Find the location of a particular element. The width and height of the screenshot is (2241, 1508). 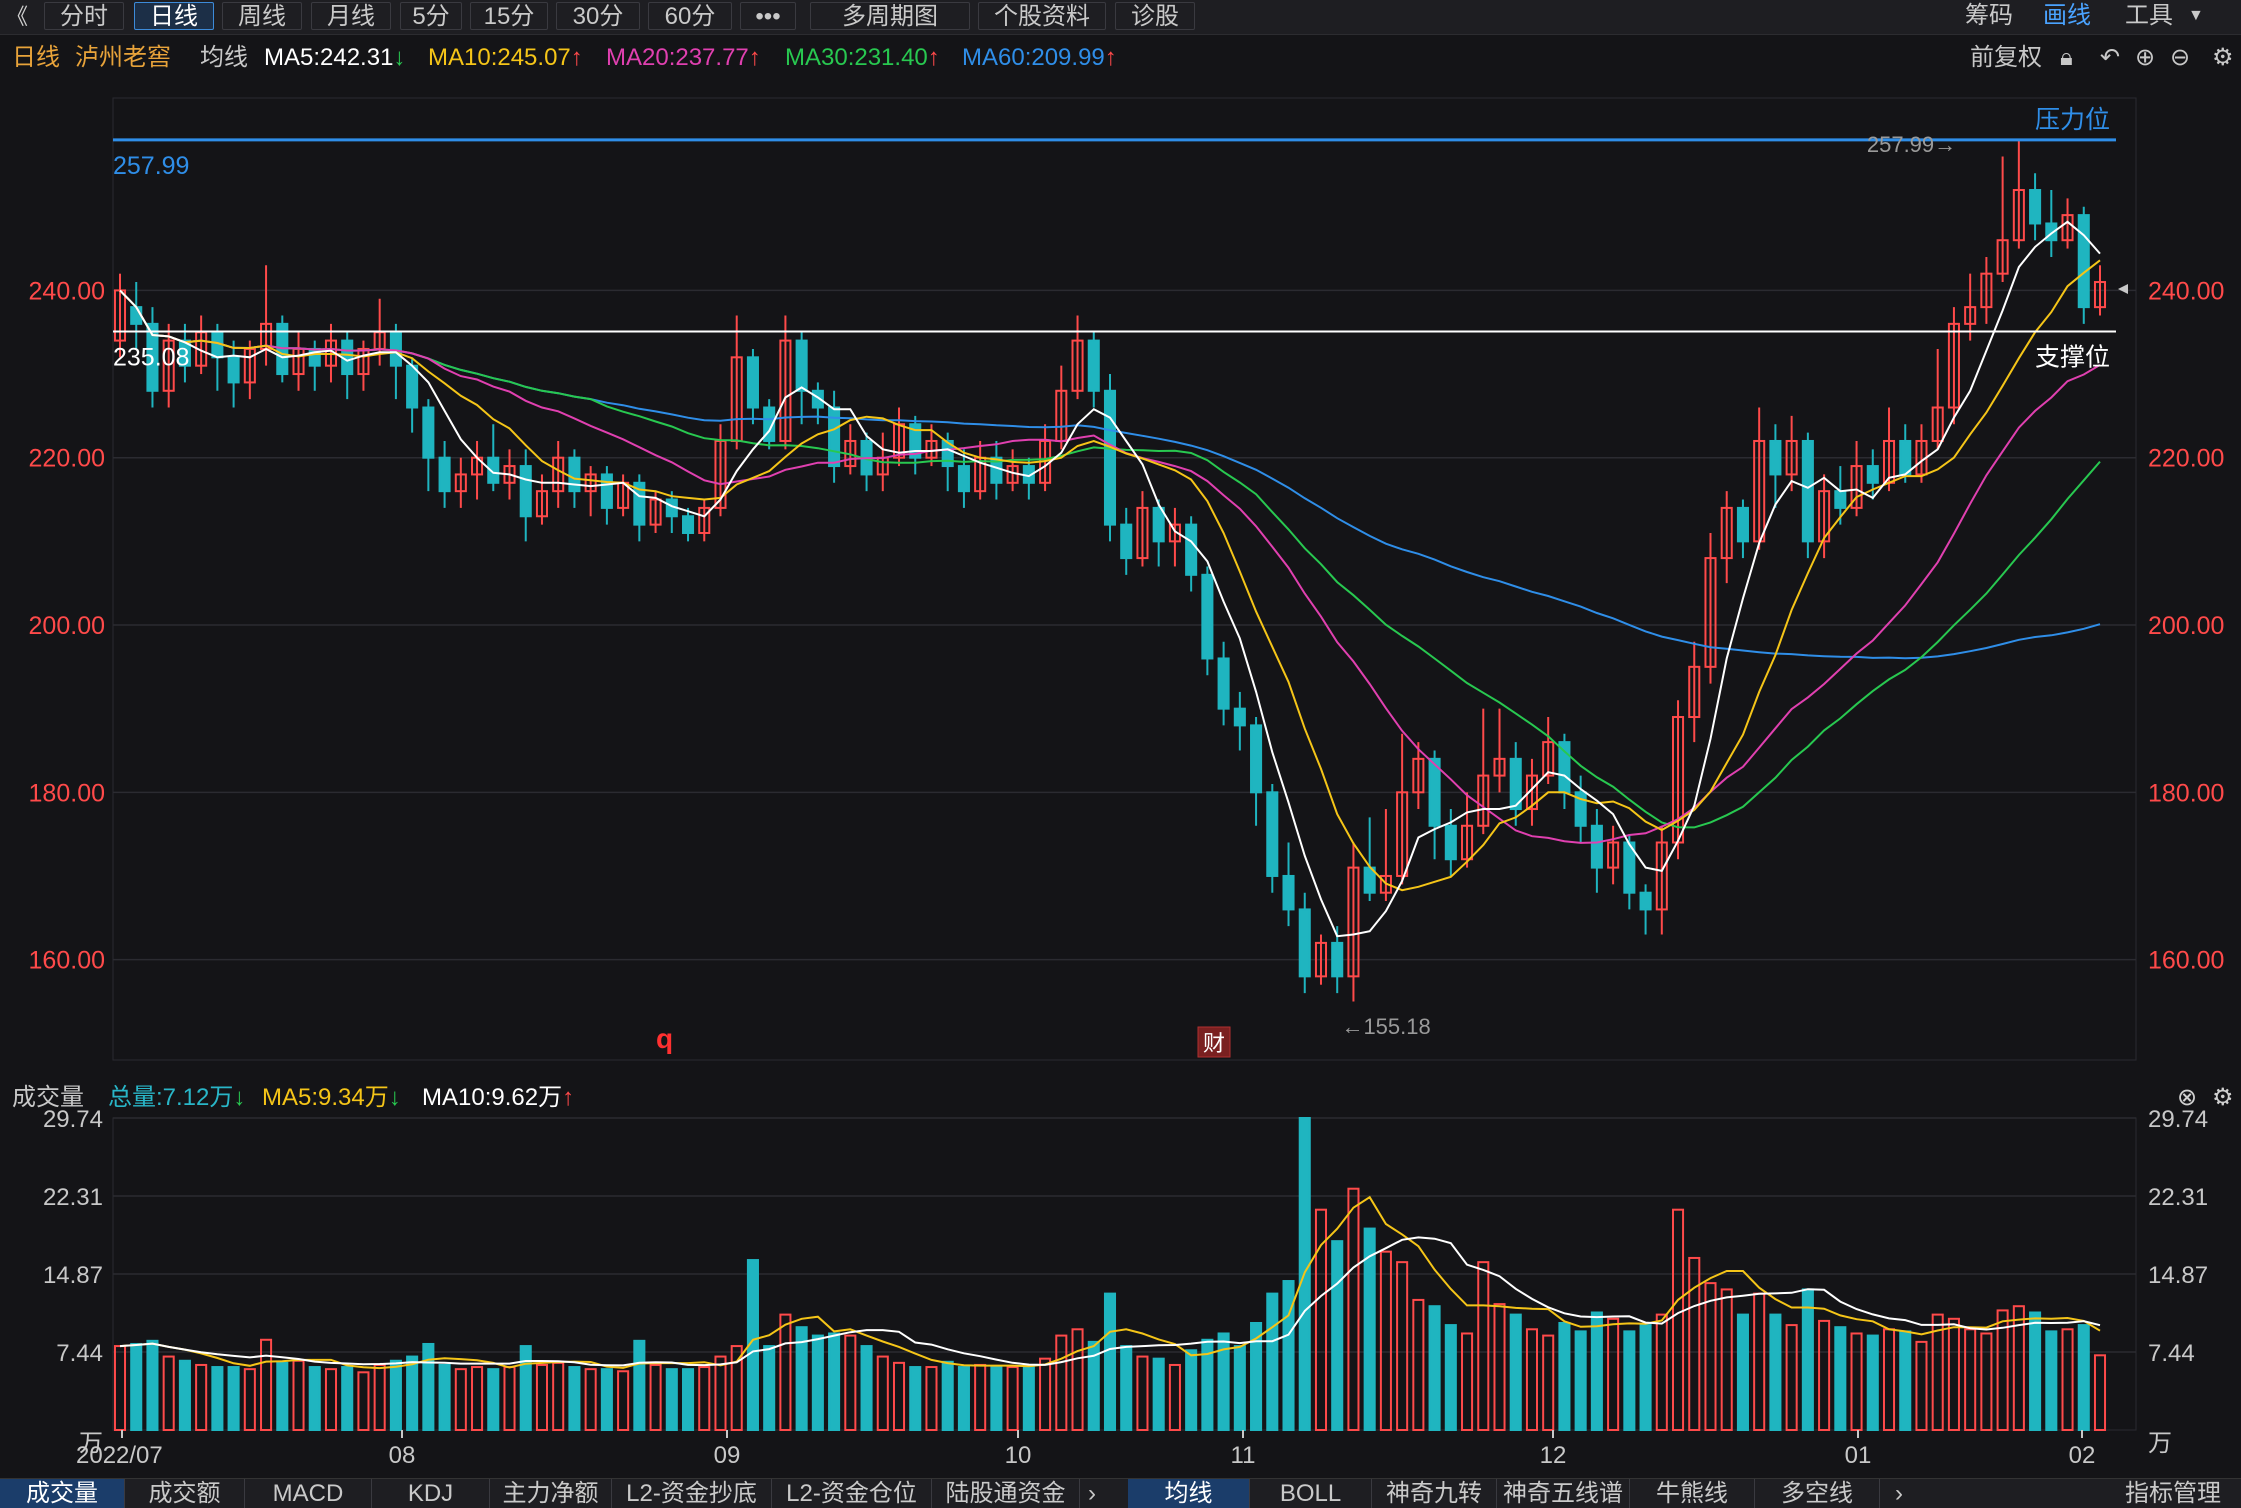

overlay-tab-1: BOLL is located at coordinates (1311, 1493).